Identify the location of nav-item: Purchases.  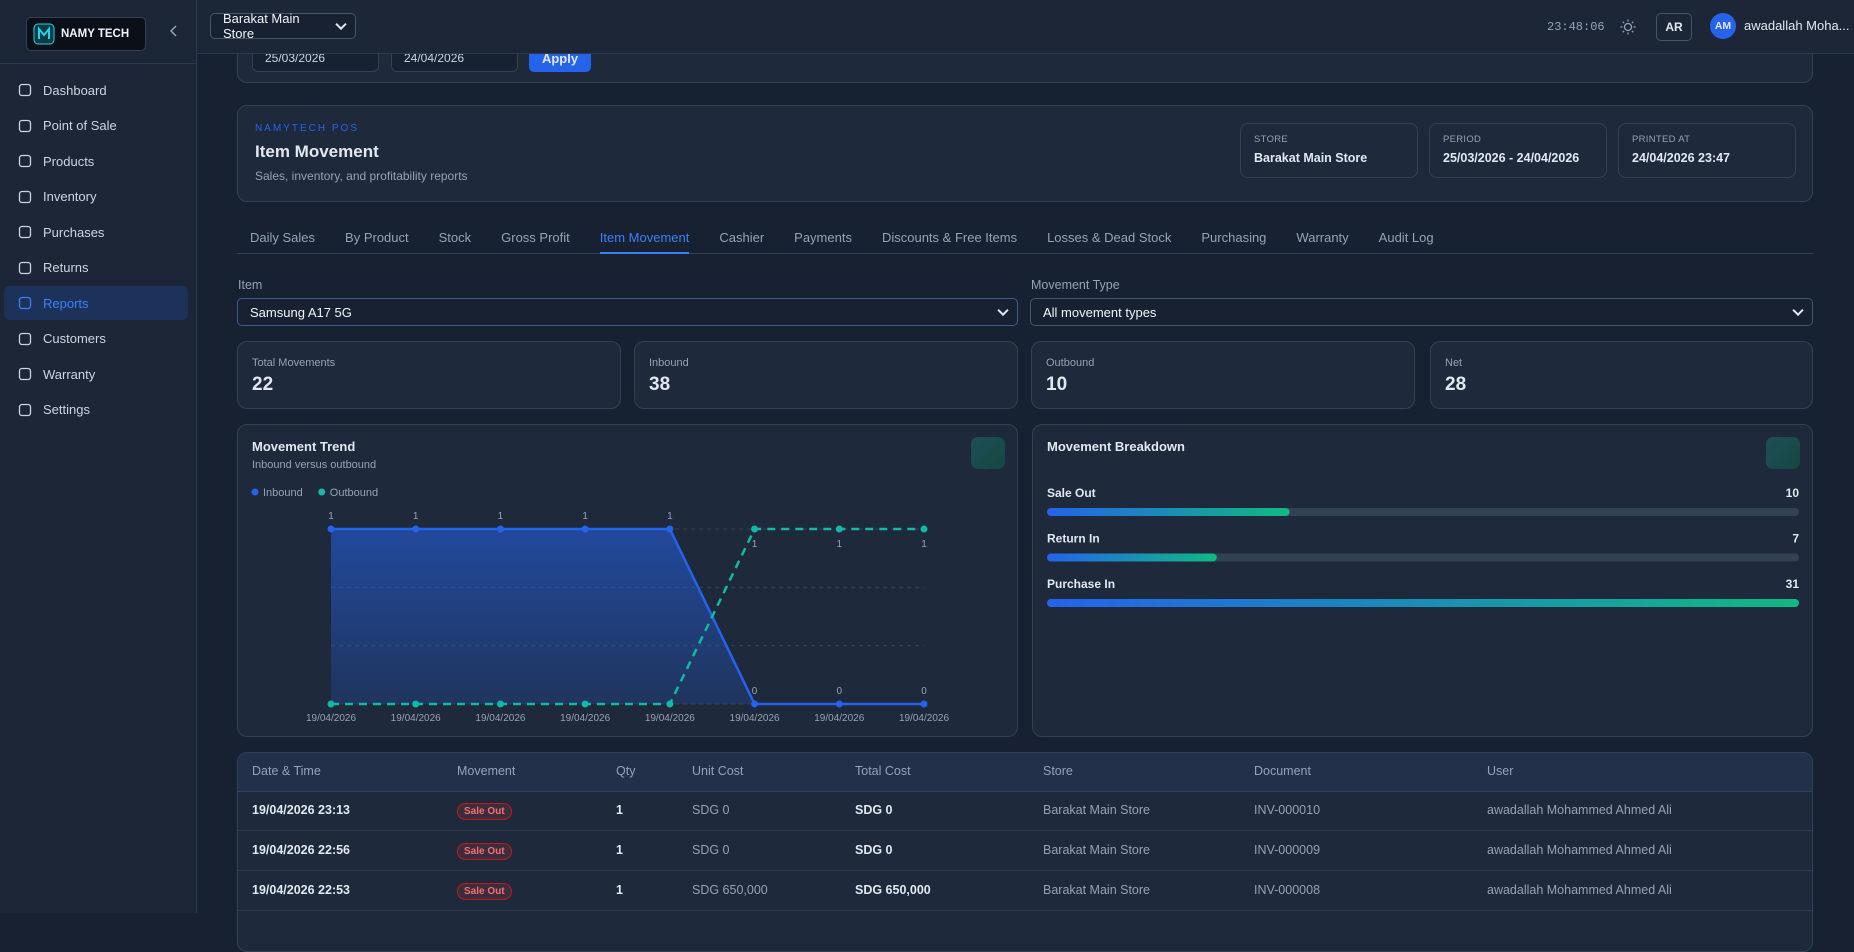
(96, 232).